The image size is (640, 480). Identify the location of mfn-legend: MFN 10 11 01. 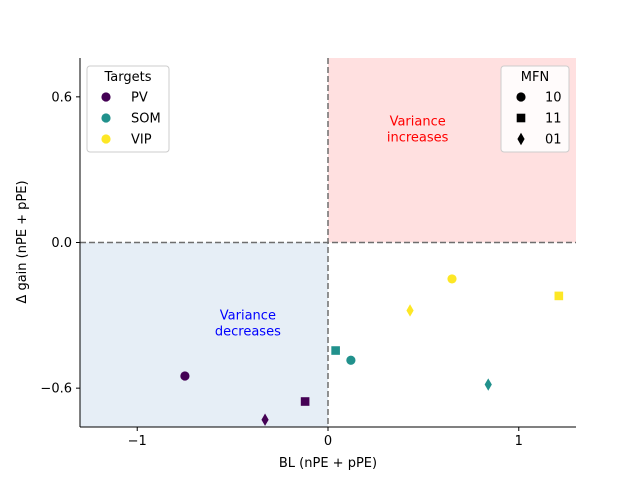
(535, 109).